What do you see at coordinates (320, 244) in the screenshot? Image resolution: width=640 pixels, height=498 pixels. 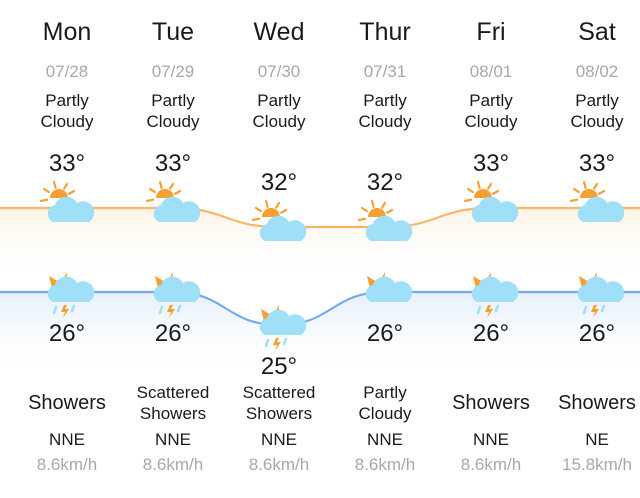 I see `high-area` at bounding box center [320, 244].